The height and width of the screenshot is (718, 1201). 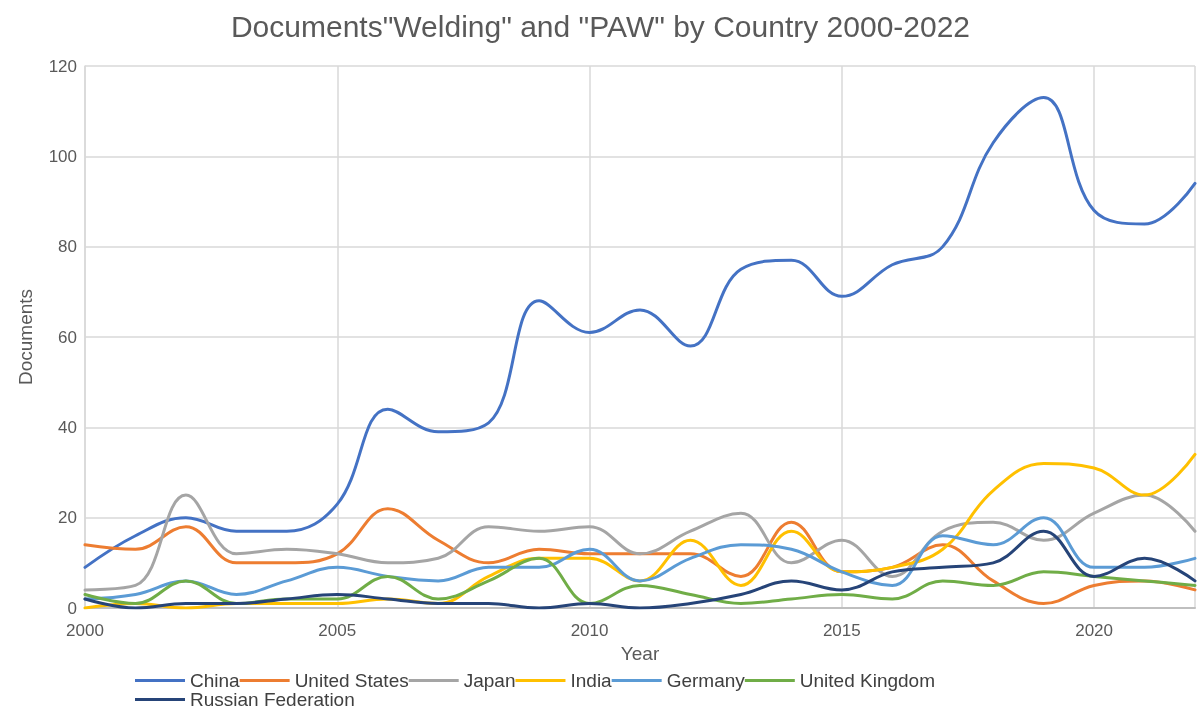 I want to click on y-tick-label: 20, so click(x=67, y=518).